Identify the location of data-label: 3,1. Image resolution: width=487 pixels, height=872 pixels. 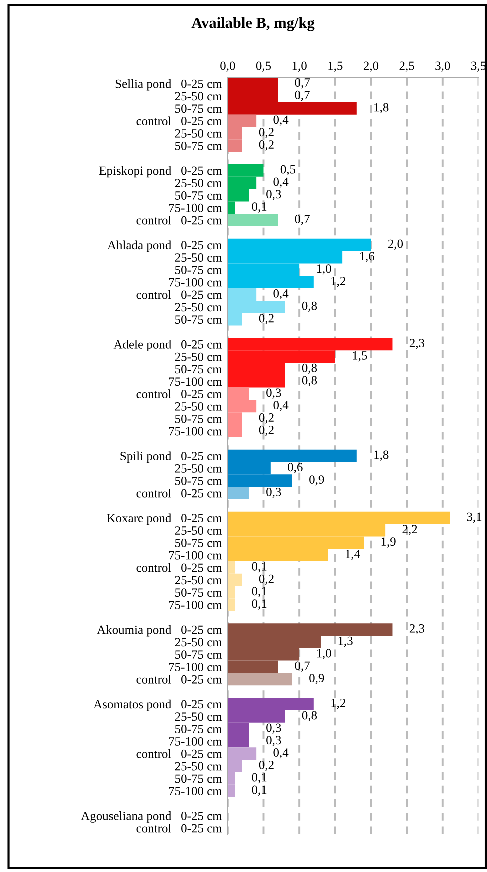
(474, 518).